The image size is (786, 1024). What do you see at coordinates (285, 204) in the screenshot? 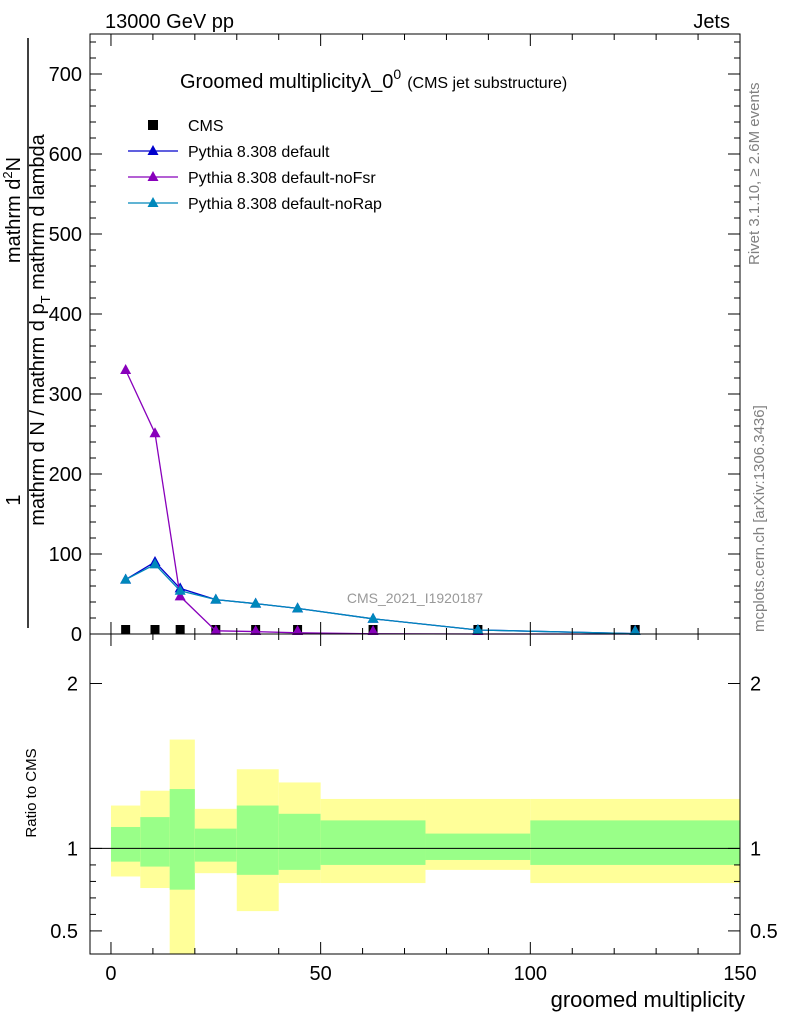
I see `legend-label: Pythia 8.308 default-noRap` at bounding box center [285, 204].